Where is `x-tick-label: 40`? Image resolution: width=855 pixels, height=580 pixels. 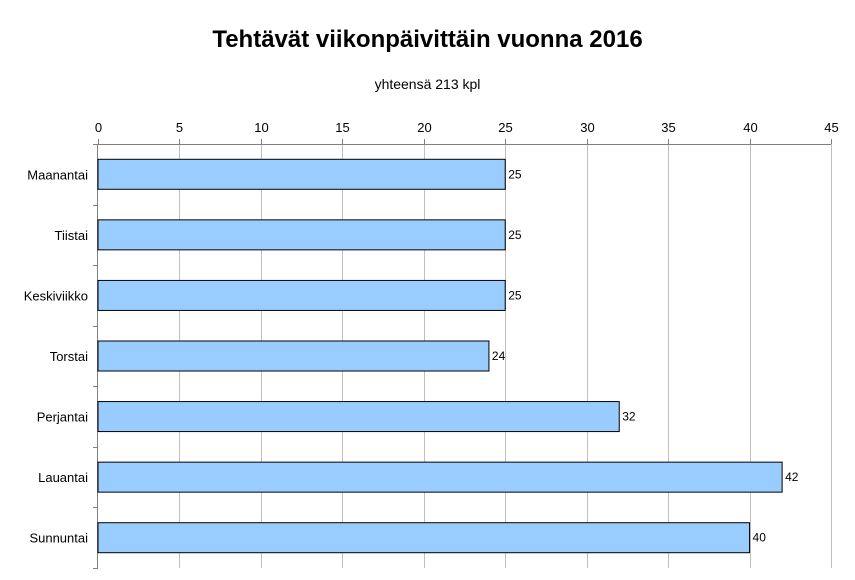
x-tick-label: 40 is located at coordinates (750, 127).